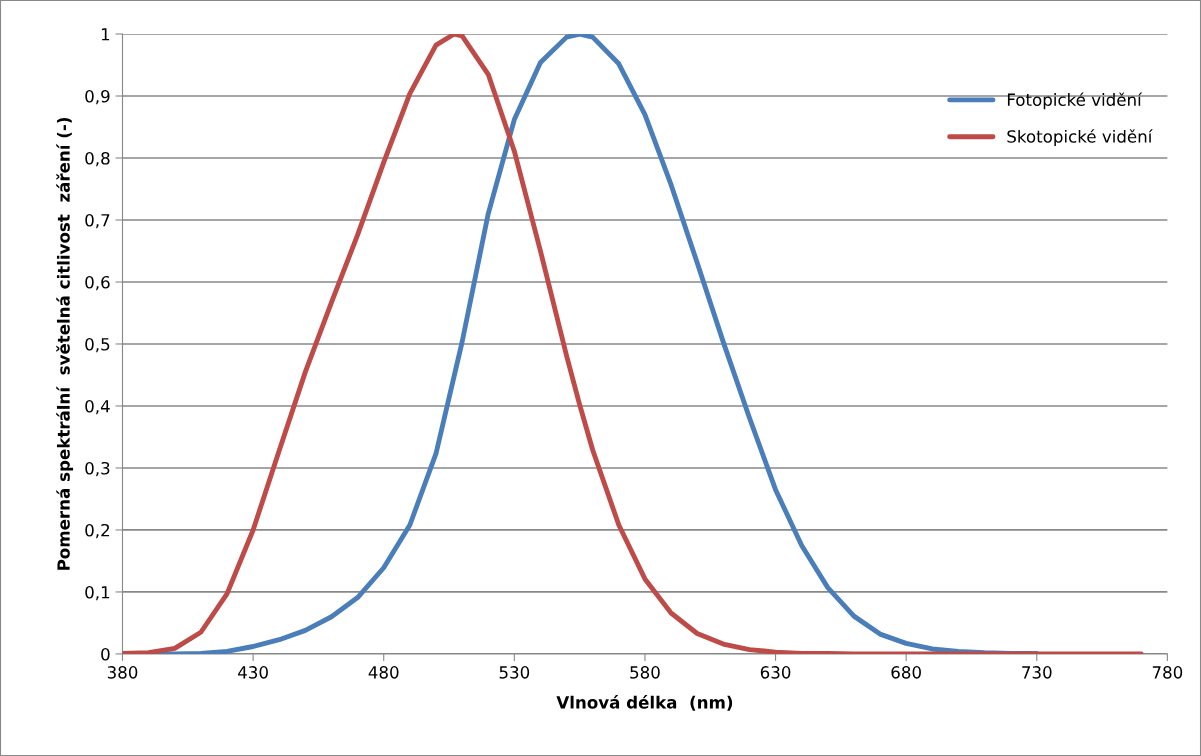 The height and width of the screenshot is (756, 1201). What do you see at coordinates (105, 34) in the screenshot?
I see `y-tick-label: 1` at bounding box center [105, 34].